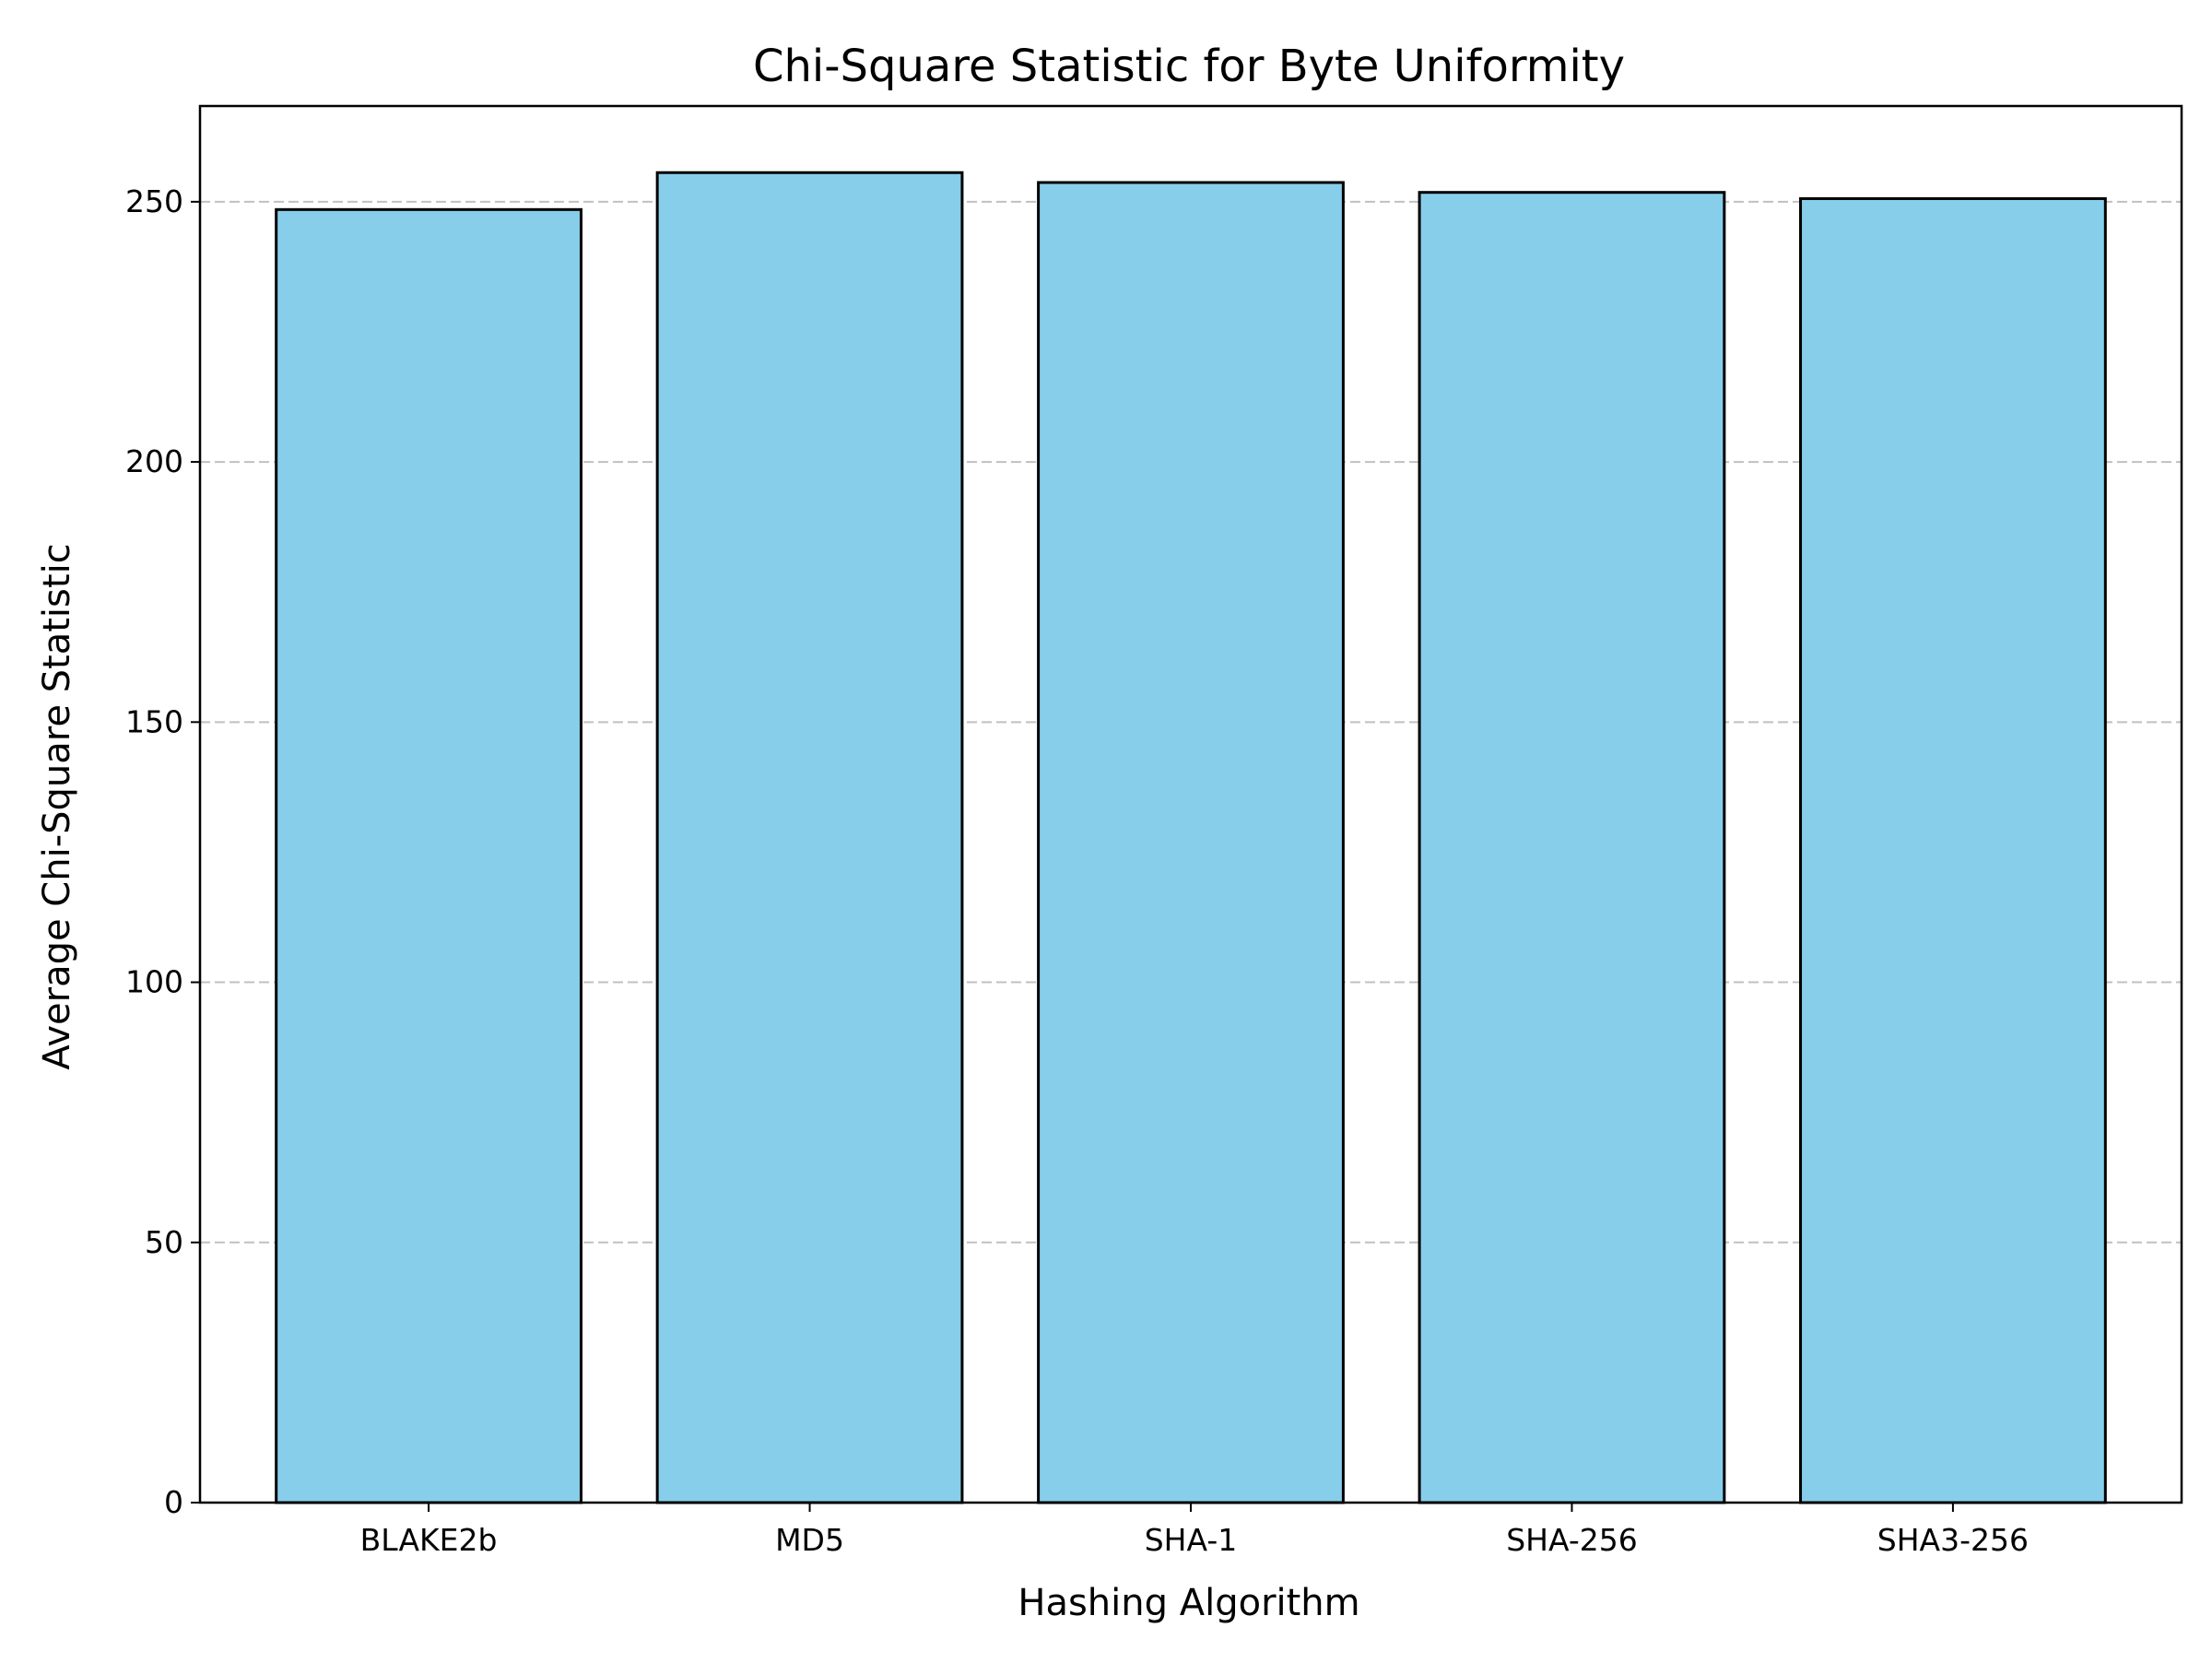 The height and width of the screenshot is (1663, 2212). I want to click on x-tick-label: SHA-256, so click(1572, 1540).